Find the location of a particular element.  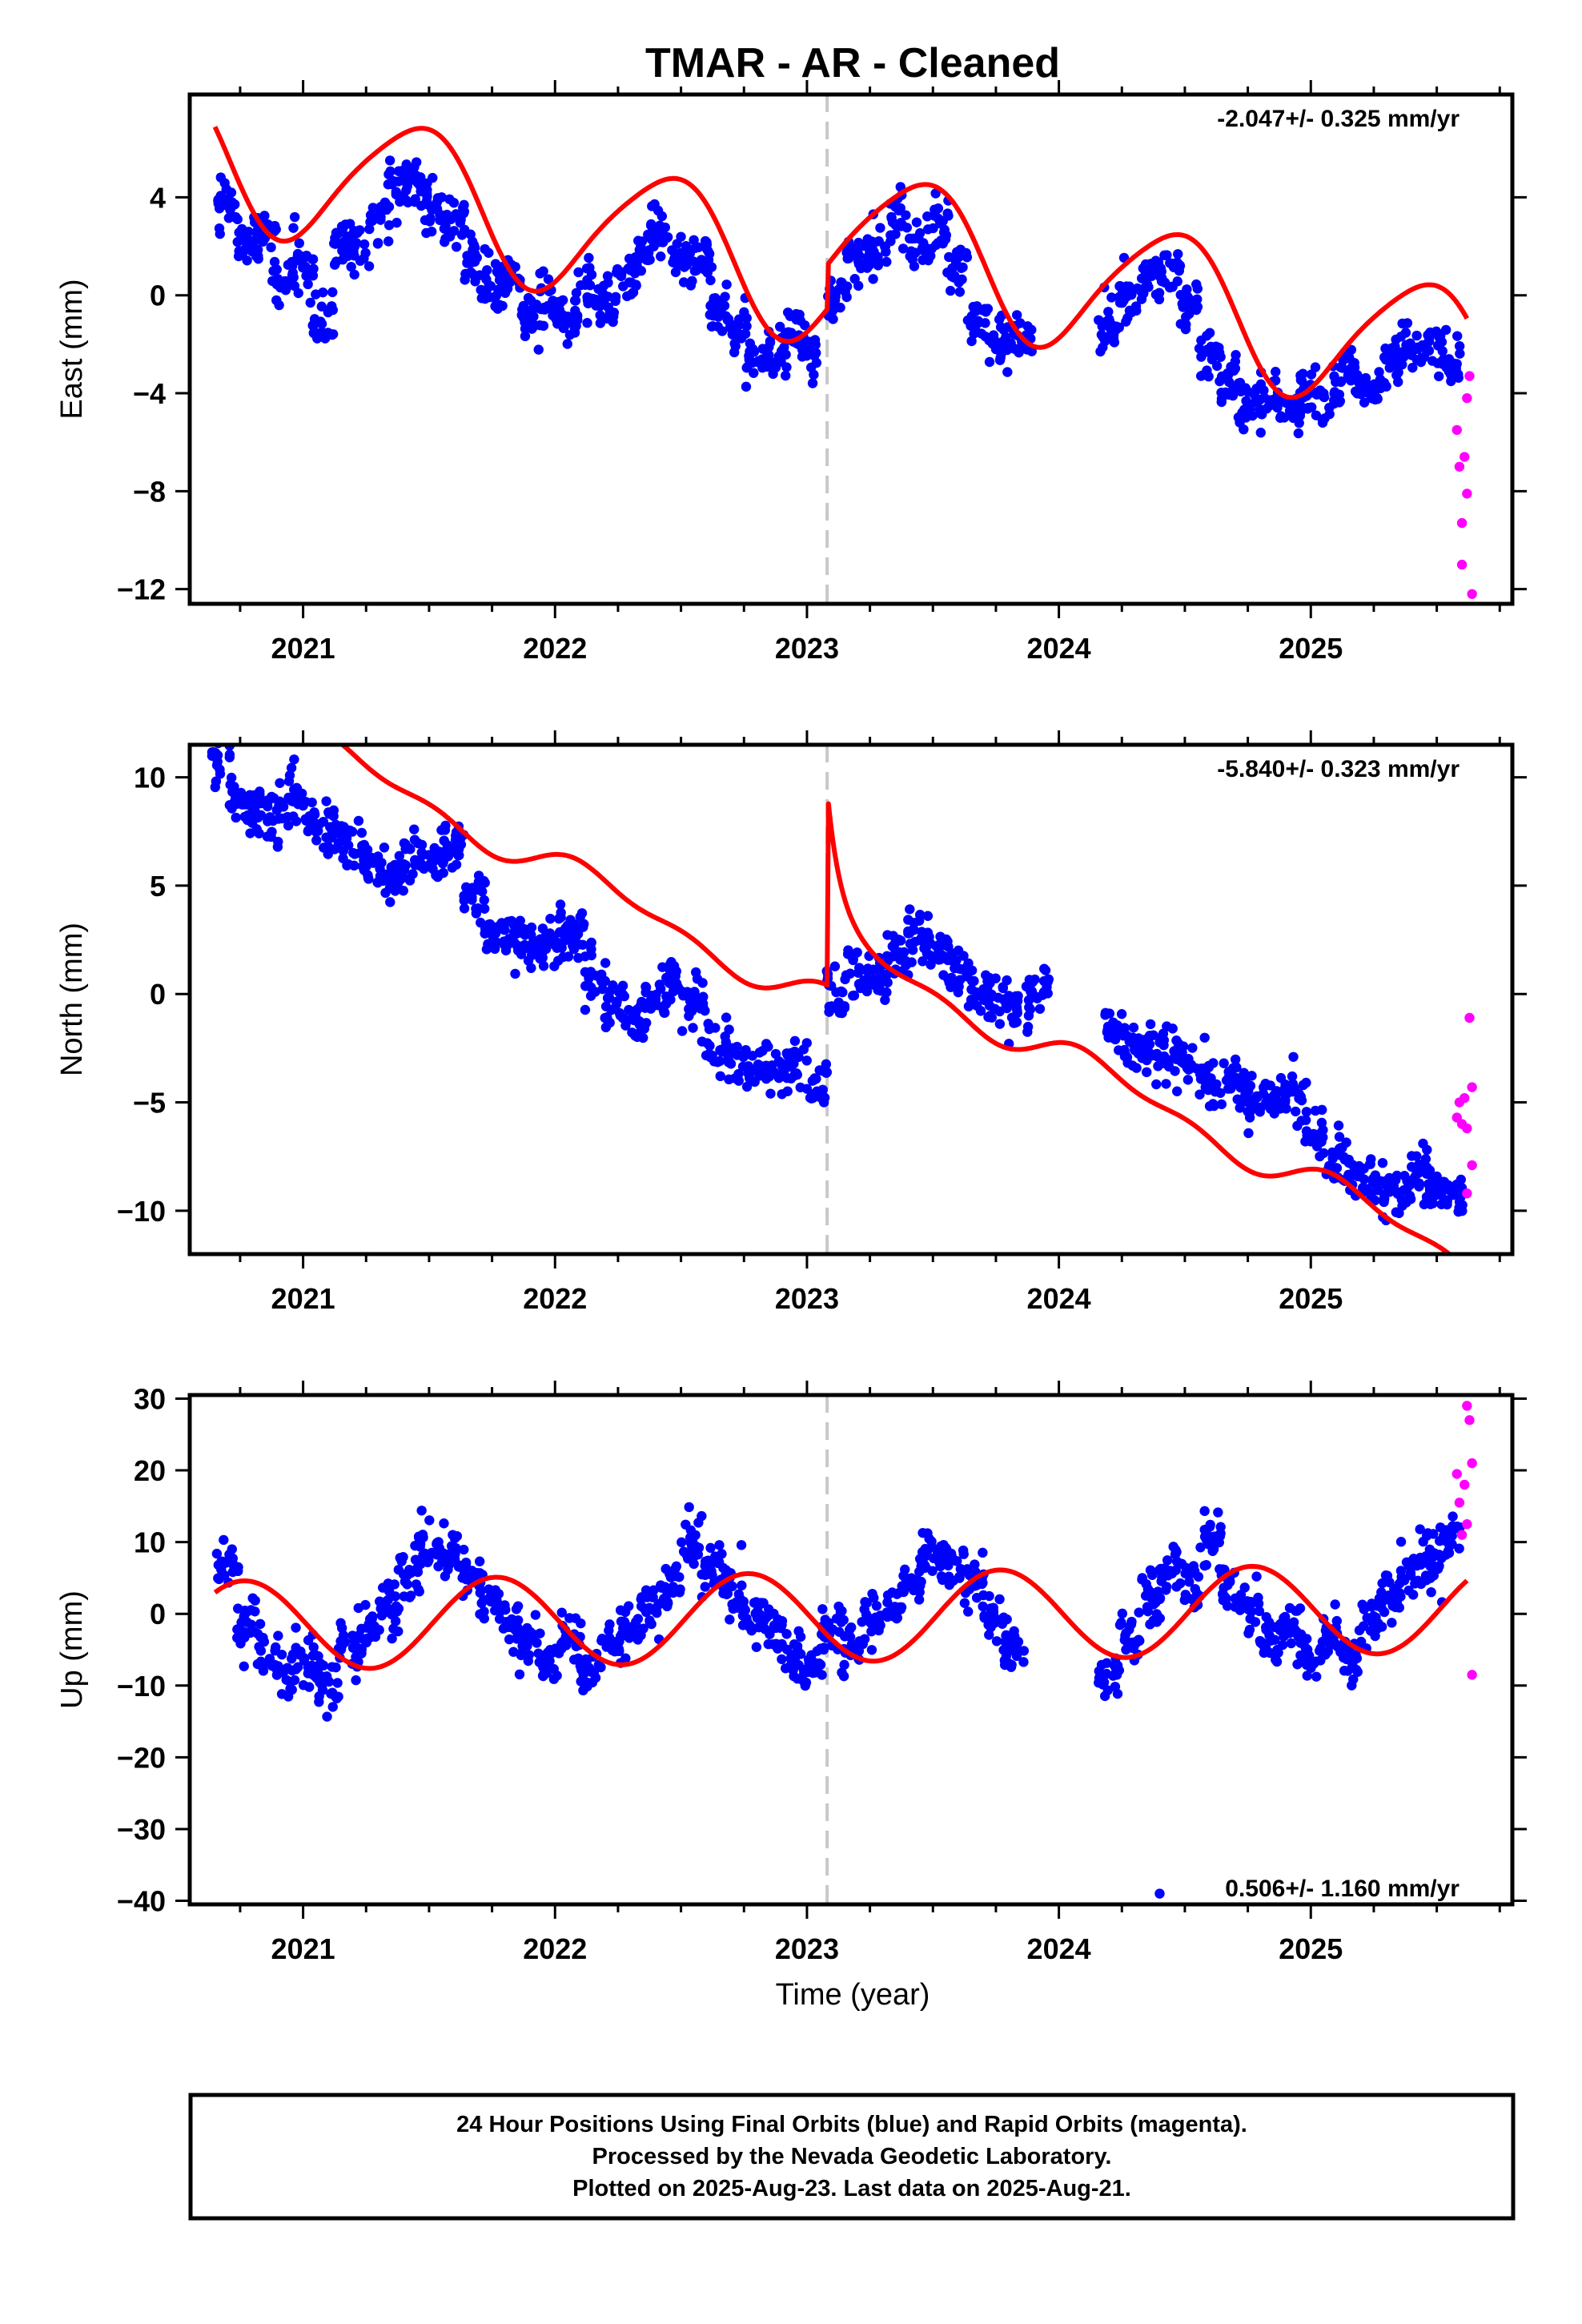

x-tick-label: 2023 is located at coordinates (807, 1949).